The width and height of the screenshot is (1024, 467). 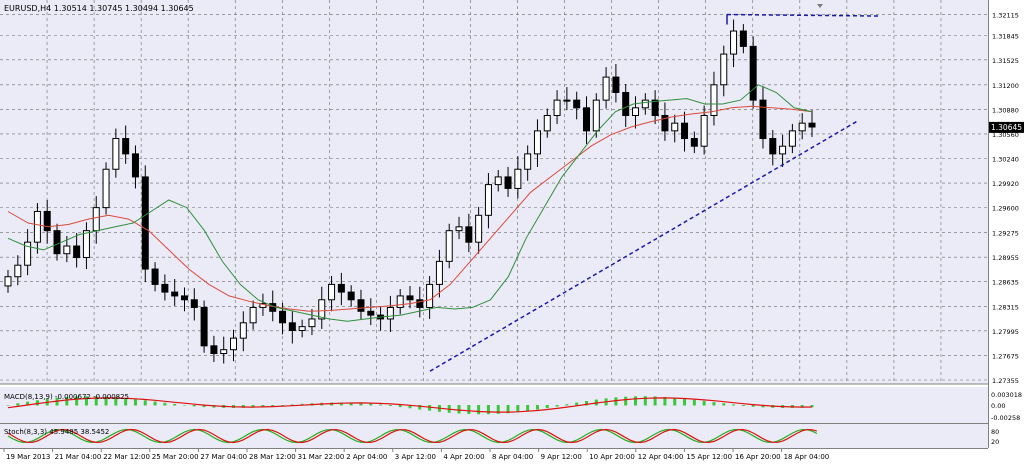 What do you see at coordinates (494, 405) in the screenshot?
I see `macd-panel` at bounding box center [494, 405].